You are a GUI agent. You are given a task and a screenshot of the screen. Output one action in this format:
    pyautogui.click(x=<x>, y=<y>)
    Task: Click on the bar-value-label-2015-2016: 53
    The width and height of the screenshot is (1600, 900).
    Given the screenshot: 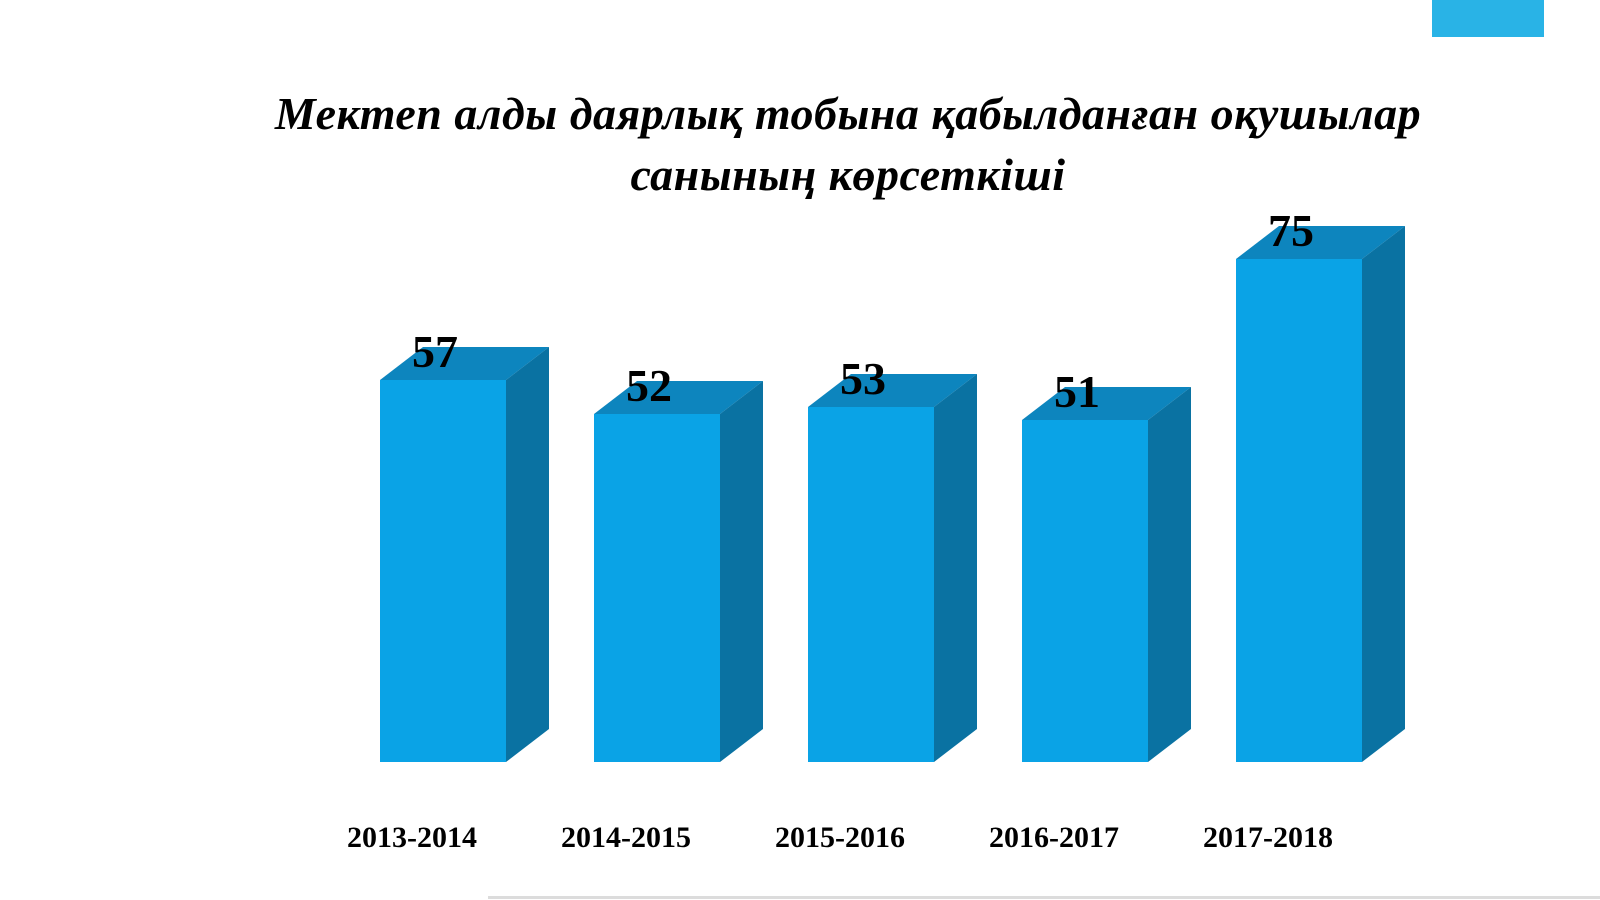 What is the action you would take?
    pyautogui.click(x=863, y=378)
    